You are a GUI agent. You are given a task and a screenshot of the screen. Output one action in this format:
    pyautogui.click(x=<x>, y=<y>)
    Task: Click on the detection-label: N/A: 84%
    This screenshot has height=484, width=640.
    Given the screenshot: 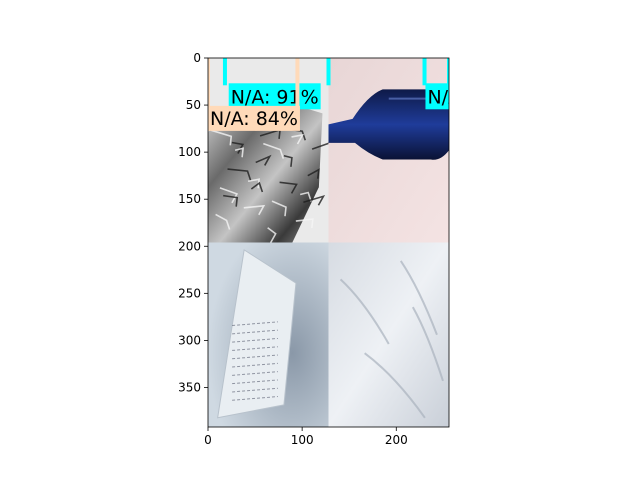 What is the action you would take?
    pyautogui.click(x=254, y=119)
    